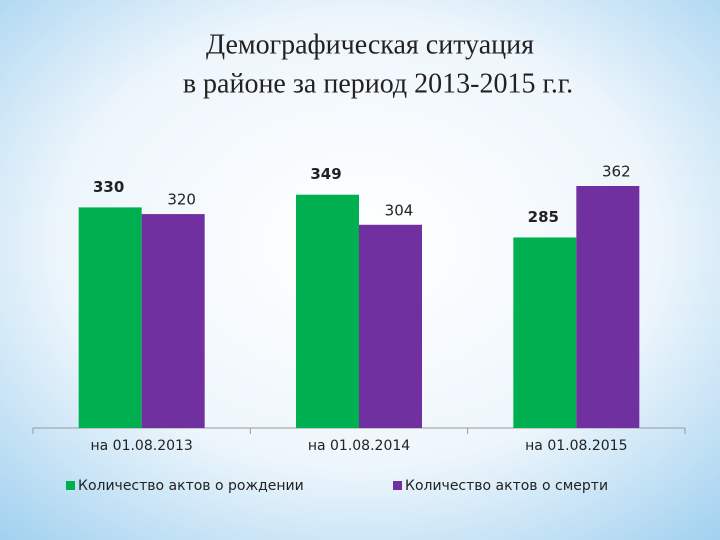 The height and width of the screenshot is (540, 720). What do you see at coordinates (108, 187) in the screenshot?
I see `data-label: 330` at bounding box center [108, 187].